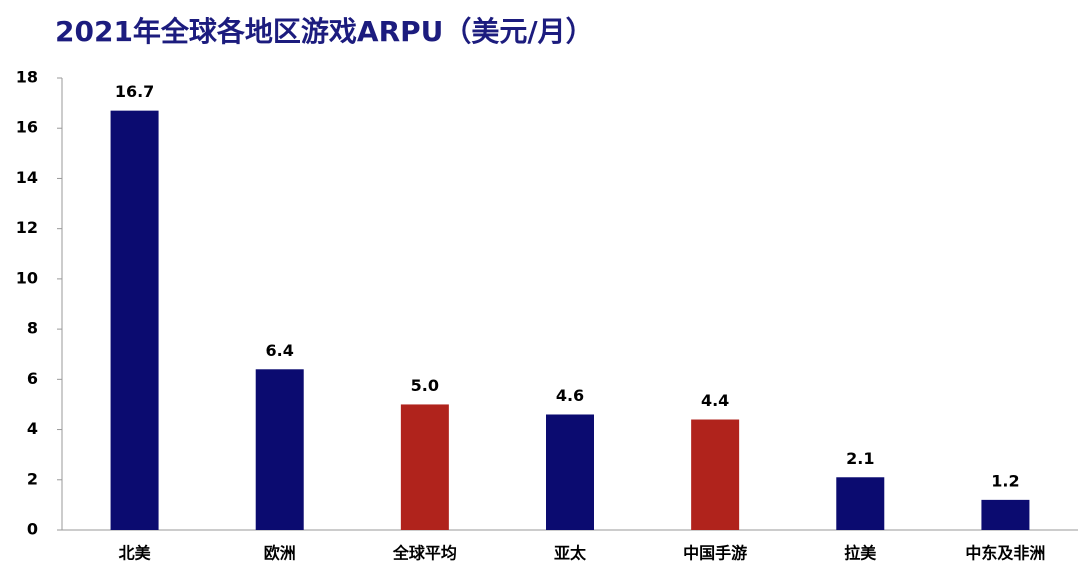 The width and height of the screenshot is (1080, 585). Describe the element at coordinates (32, 428) in the screenshot. I see `y-tick-label: 4` at that location.